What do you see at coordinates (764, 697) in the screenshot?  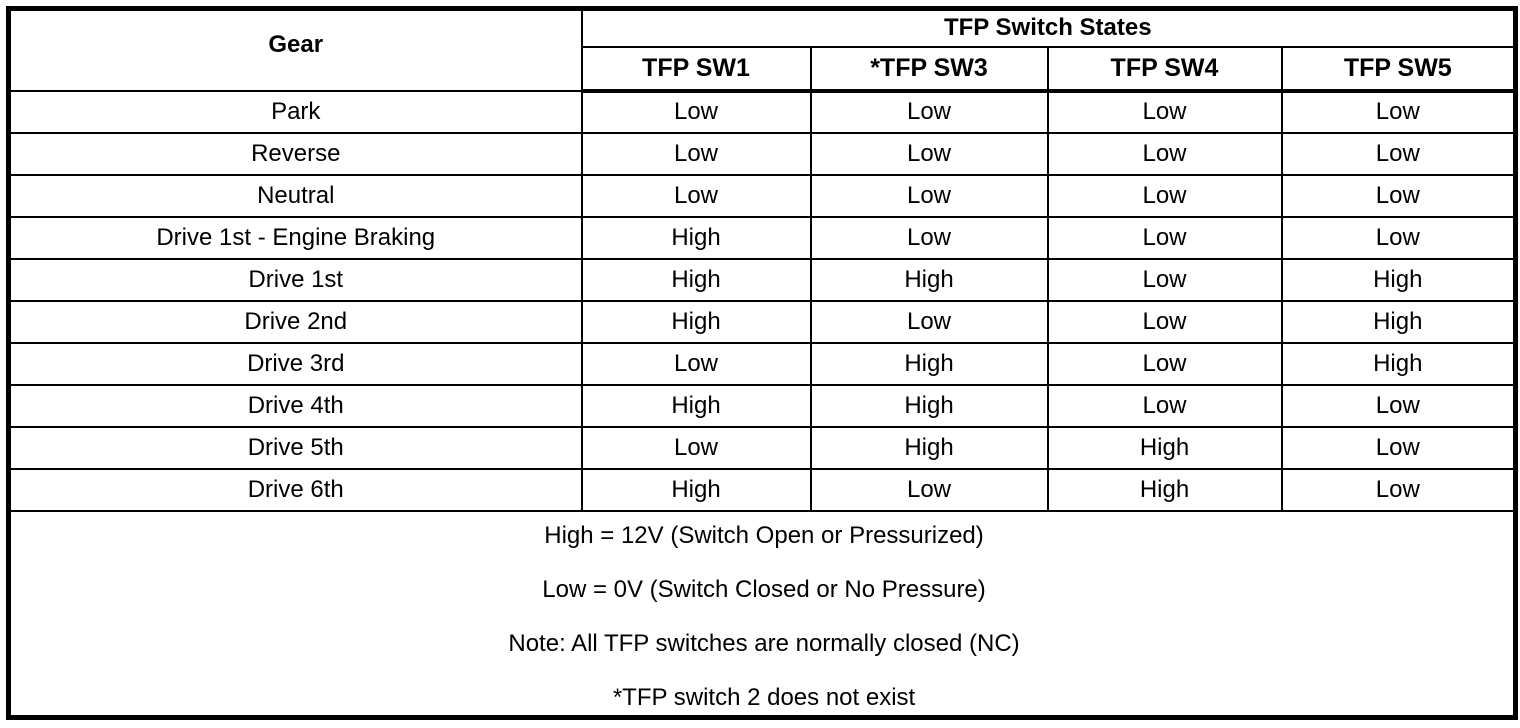 I see `note-switch2-not-exist: *TFP switch 2 does not exist` at bounding box center [764, 697].